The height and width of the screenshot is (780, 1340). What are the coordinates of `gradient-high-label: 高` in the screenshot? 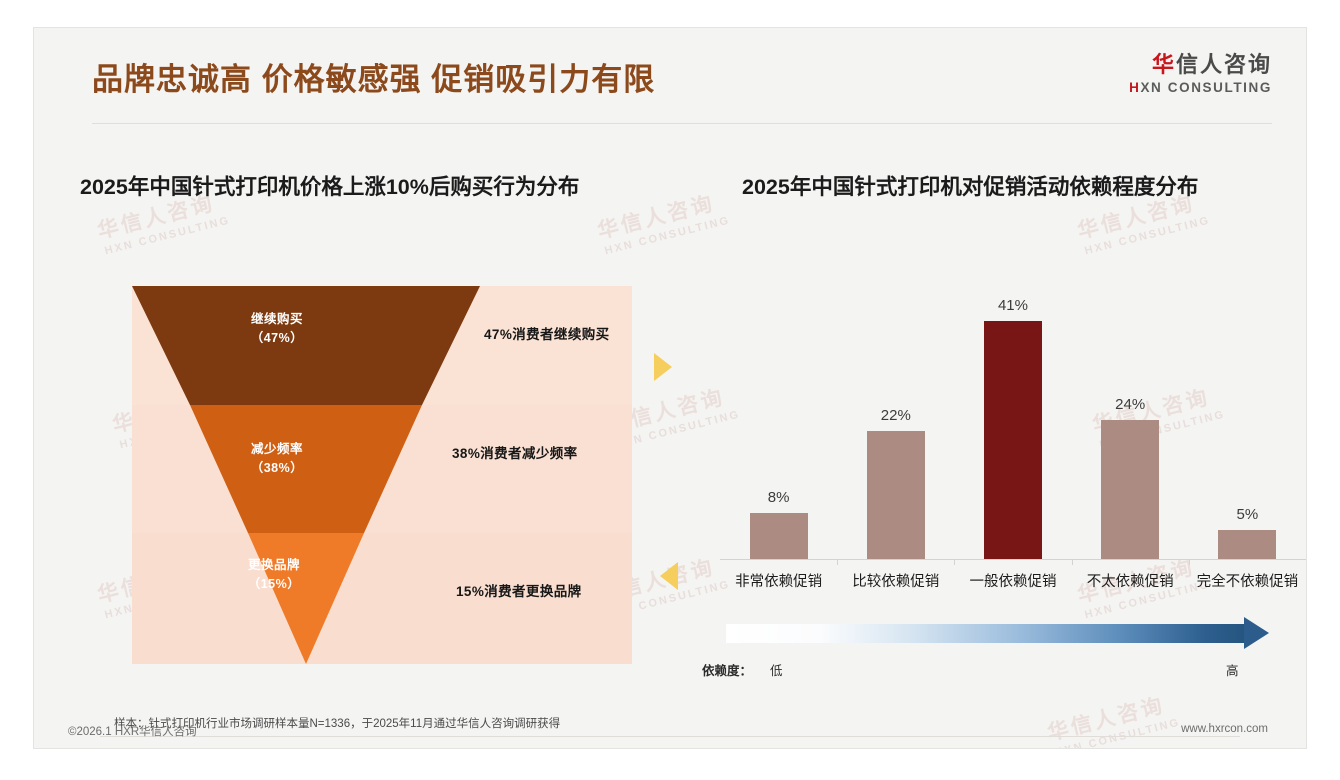 It's located at (1232, 671).